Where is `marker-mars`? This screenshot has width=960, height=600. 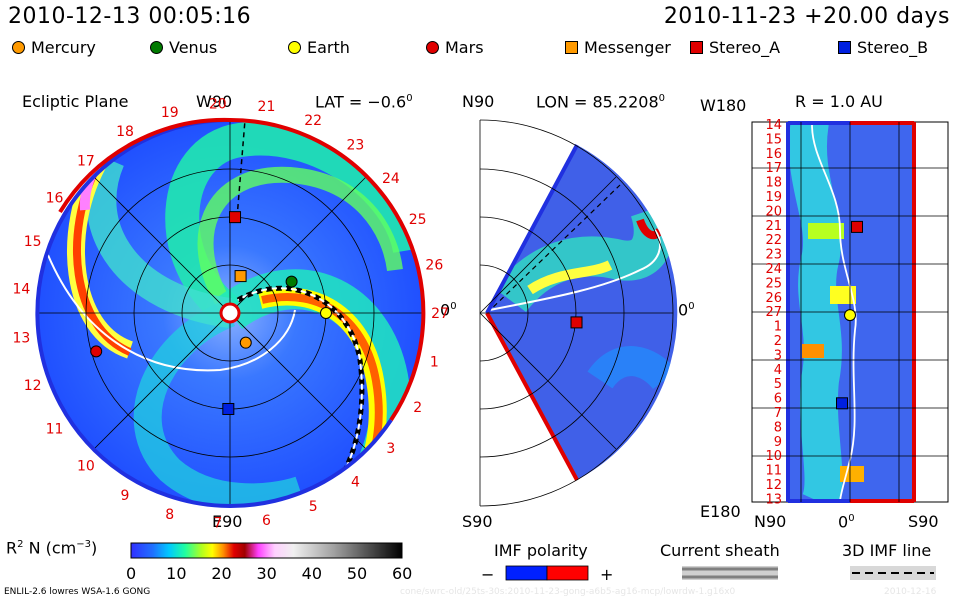 marker-mars is located at coordinates (96, 351).